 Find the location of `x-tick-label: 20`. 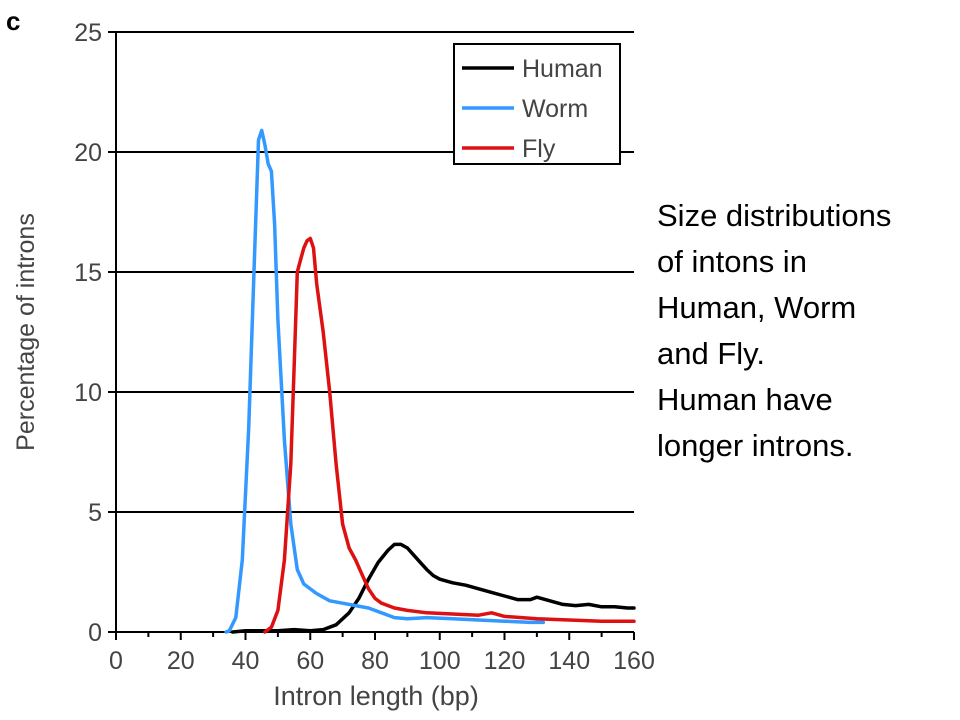

x-tick-label: 20 is located at coordinates (181, 661).